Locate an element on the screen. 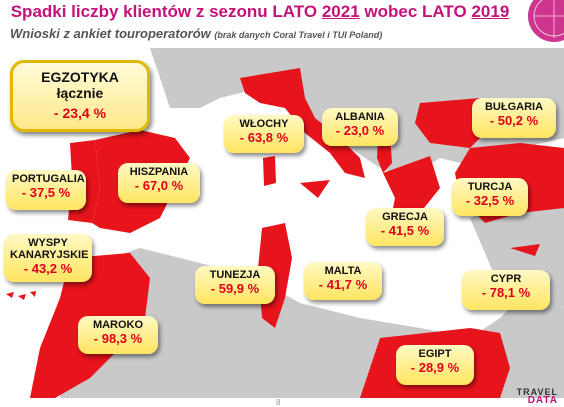 Image resolution: width=564 pixels, height=407 pixels. label-tunezja: TUNEZJA - 59,9 % is located at coordinates (235, 285).